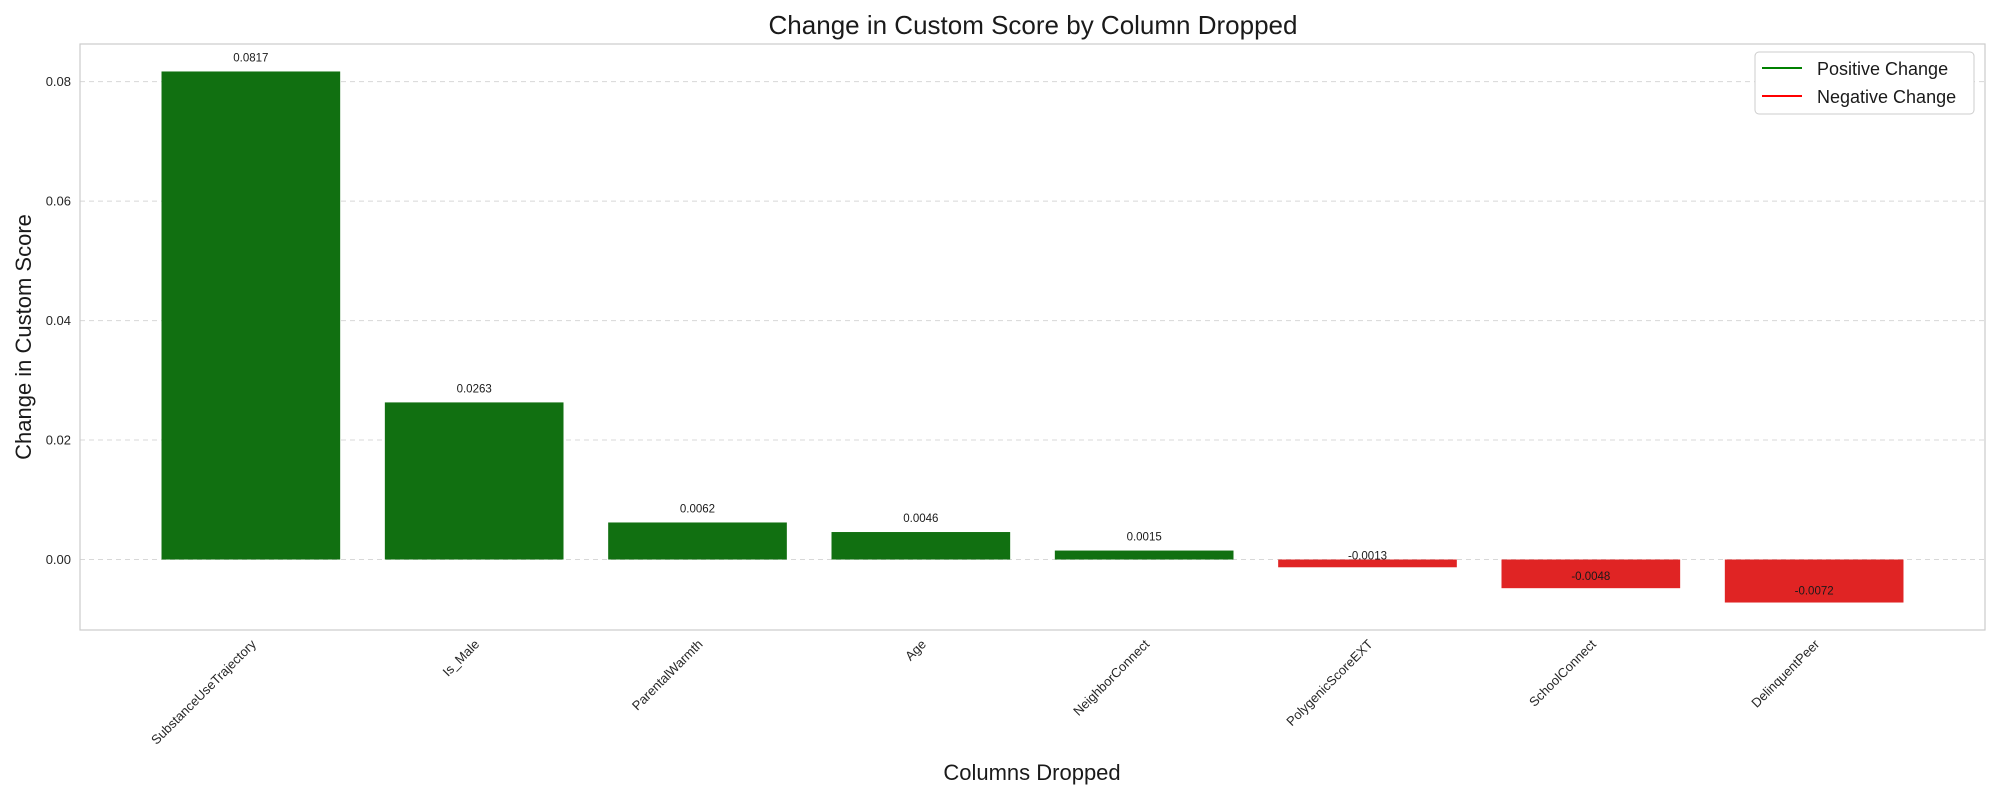  I want to click on x-tick-label: ParentalWarmth, so click(667, 675).